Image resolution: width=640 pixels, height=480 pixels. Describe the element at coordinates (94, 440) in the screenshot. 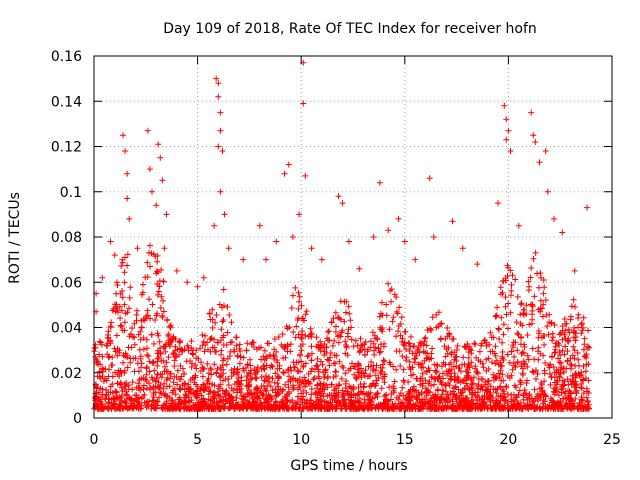

I see `x-tick-label: 0` at that location.